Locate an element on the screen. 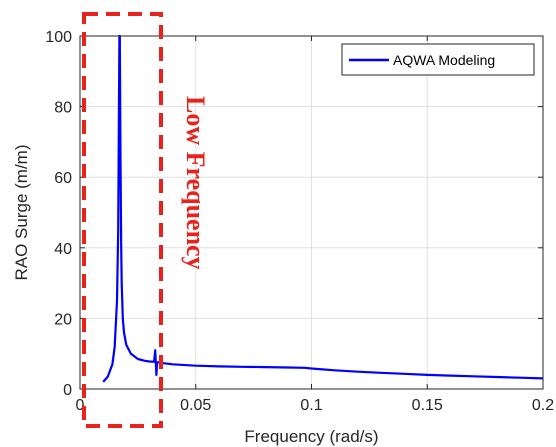 This screenshot has height=447, width=556. low-frequency-box is located at coordinates (122, 220).